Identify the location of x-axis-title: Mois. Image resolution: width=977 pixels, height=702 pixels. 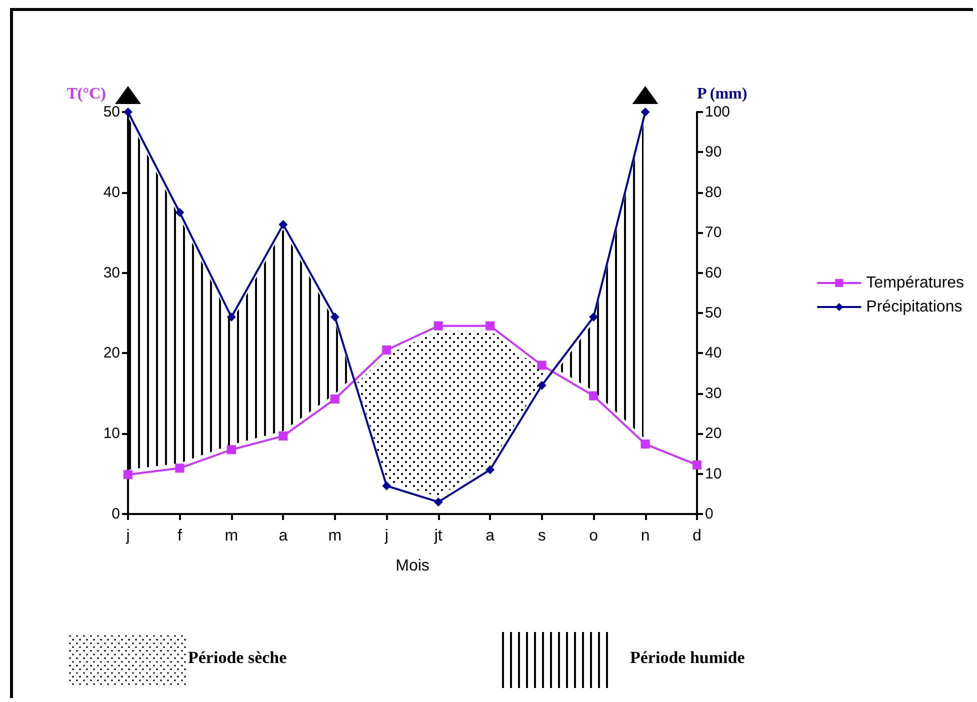
(413, 566).